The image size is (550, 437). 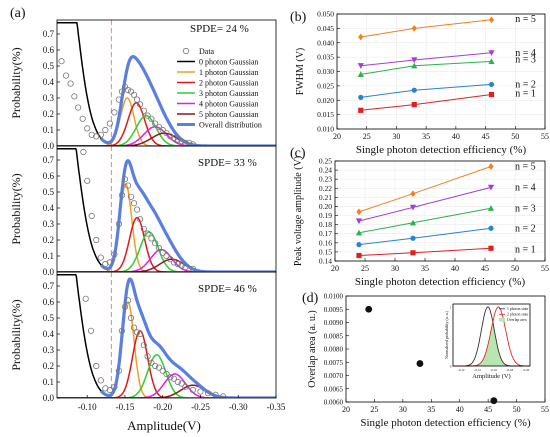 What do you see at coordinates (525, 228) in the screenshot?
I see `series-label: n = 2` at bounding box center [525, 228].